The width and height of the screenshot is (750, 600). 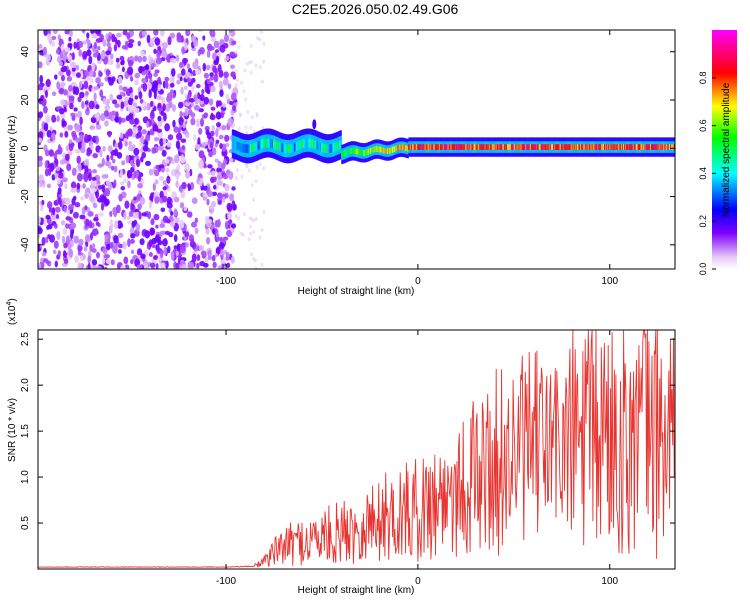 What do you see at coordinates (609, 581) in the screenshot?
I see `x-tick-label: 100` at bounding box center [609, 581].